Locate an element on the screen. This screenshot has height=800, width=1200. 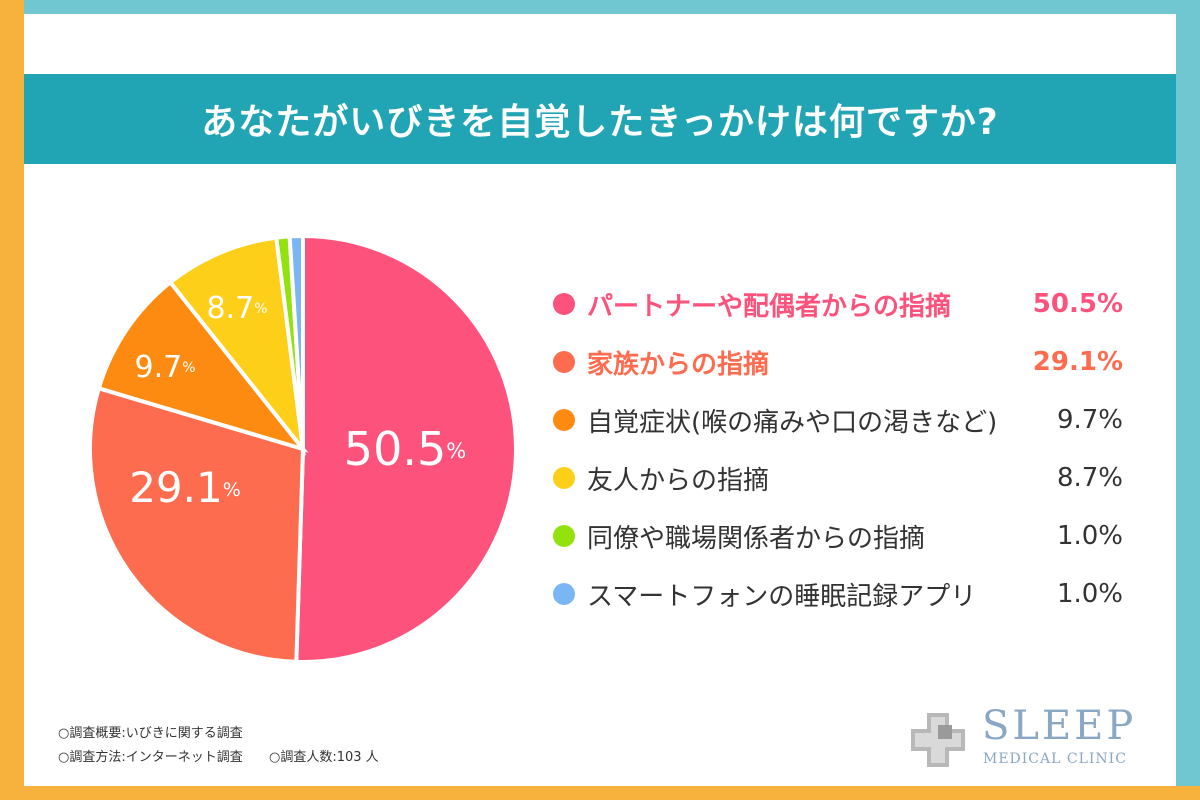
logo-title: SLEEP is located at coordinates (1059, 726).